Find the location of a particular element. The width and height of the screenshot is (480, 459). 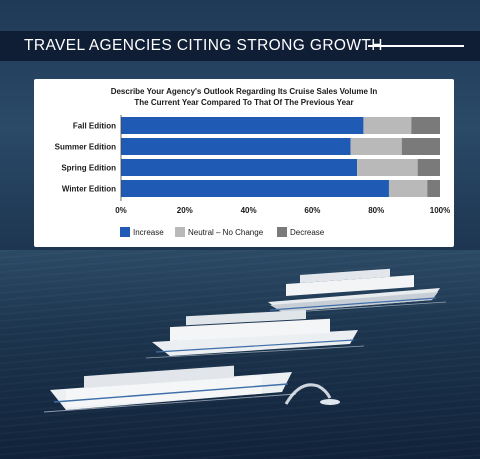

header-rule is located at coordinates (416, 46).